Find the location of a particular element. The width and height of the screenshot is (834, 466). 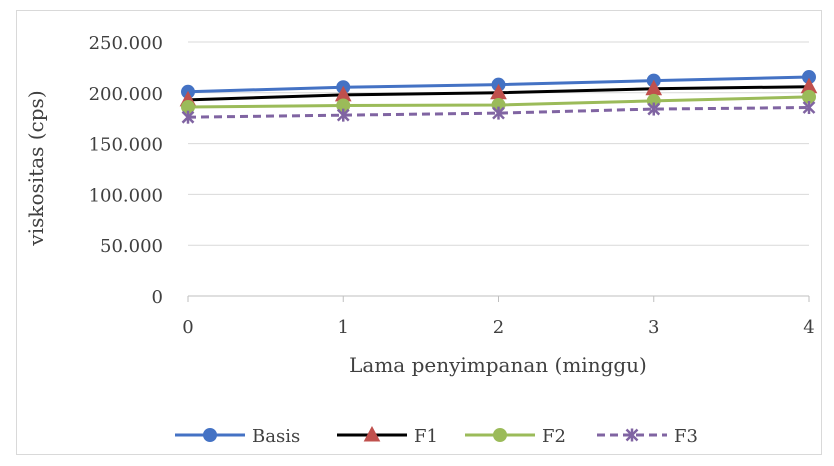

y-tick-label: 50.000 is located at coordinates (131, 246).